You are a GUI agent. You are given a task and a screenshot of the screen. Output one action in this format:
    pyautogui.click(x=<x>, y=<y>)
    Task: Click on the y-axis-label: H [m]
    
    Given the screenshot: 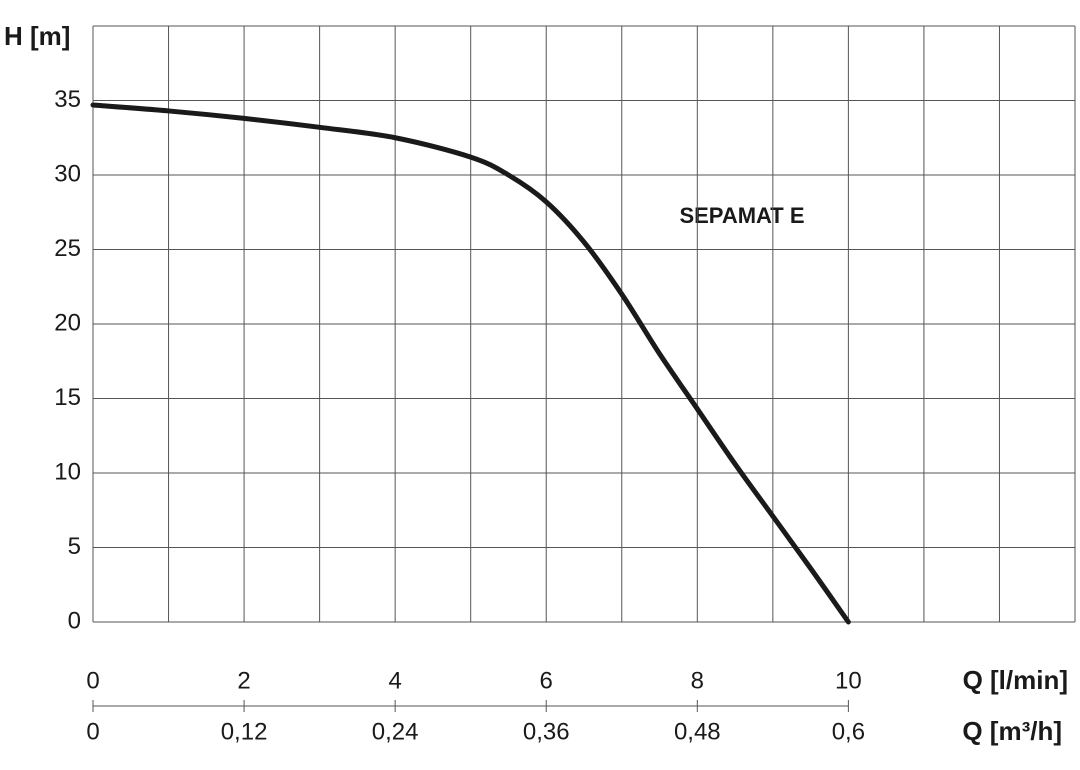 What is the action you would take?
    pyautogui.click(x=37, y=36)
    